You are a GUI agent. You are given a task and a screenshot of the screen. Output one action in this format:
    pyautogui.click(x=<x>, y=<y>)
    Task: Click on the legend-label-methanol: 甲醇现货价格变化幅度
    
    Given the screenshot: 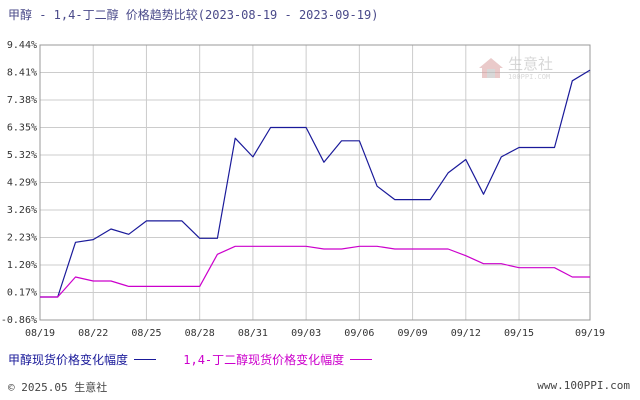 What is the action you would take?
    pyautogui.click(x=68, y=360)
    